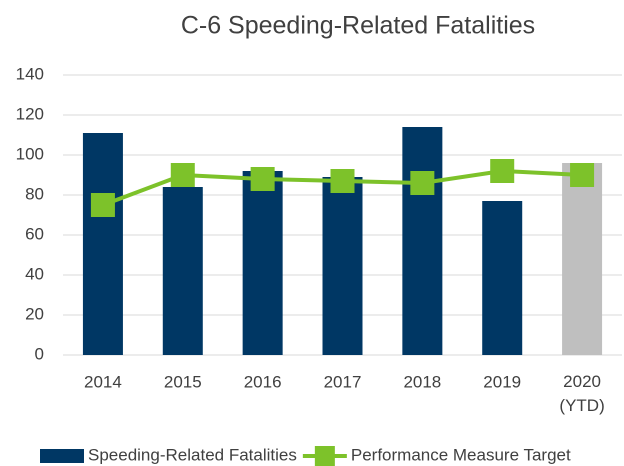  Describe the element at coordinates (343, 381) in the screenshot. I see `x-tick-label: 2017` at that location.